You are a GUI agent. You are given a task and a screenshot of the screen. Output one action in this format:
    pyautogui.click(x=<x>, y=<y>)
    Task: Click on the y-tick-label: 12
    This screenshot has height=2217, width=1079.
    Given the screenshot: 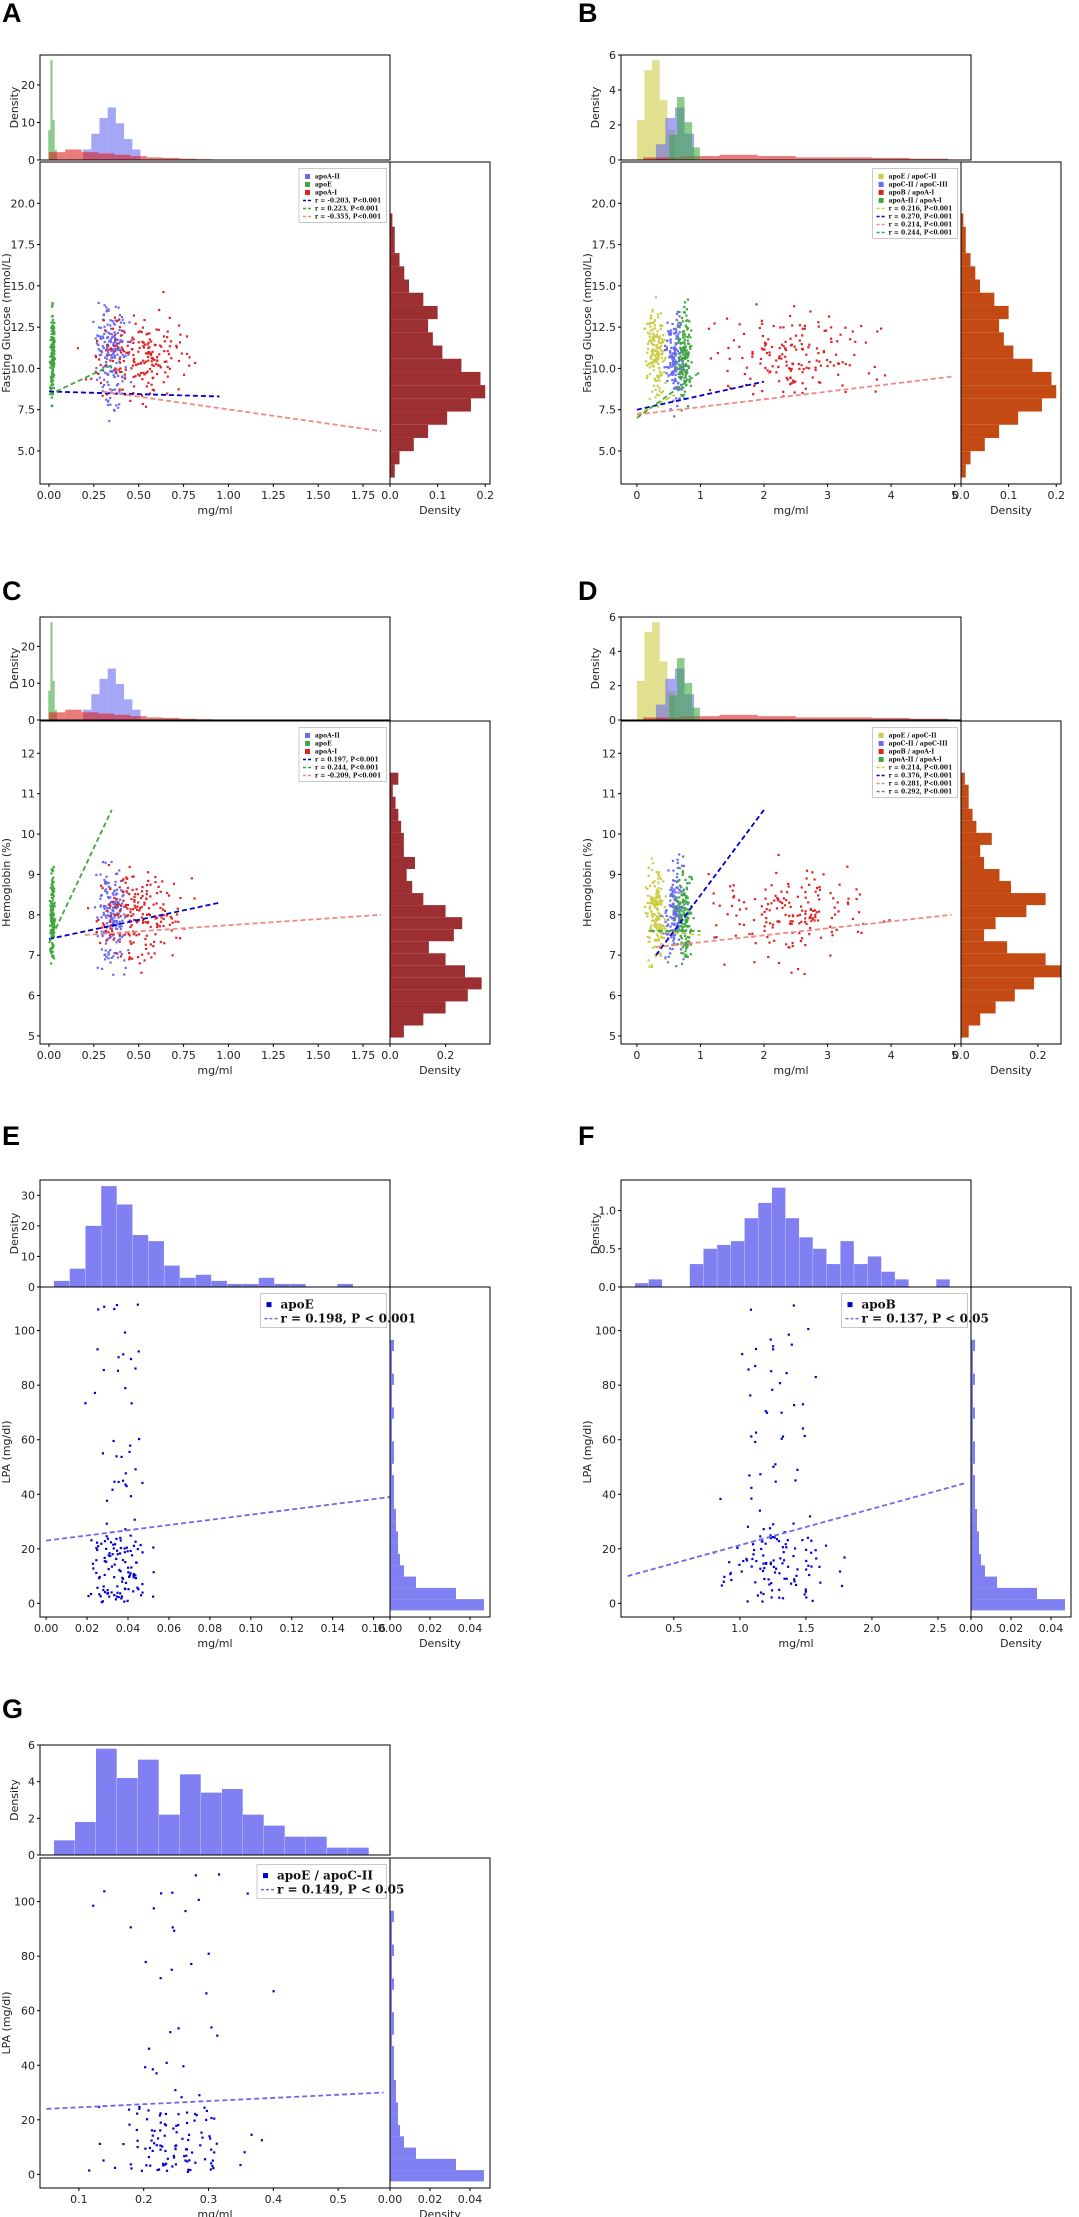 What is the action you would take?
    pyautogui.click(x=28, y=753)
    